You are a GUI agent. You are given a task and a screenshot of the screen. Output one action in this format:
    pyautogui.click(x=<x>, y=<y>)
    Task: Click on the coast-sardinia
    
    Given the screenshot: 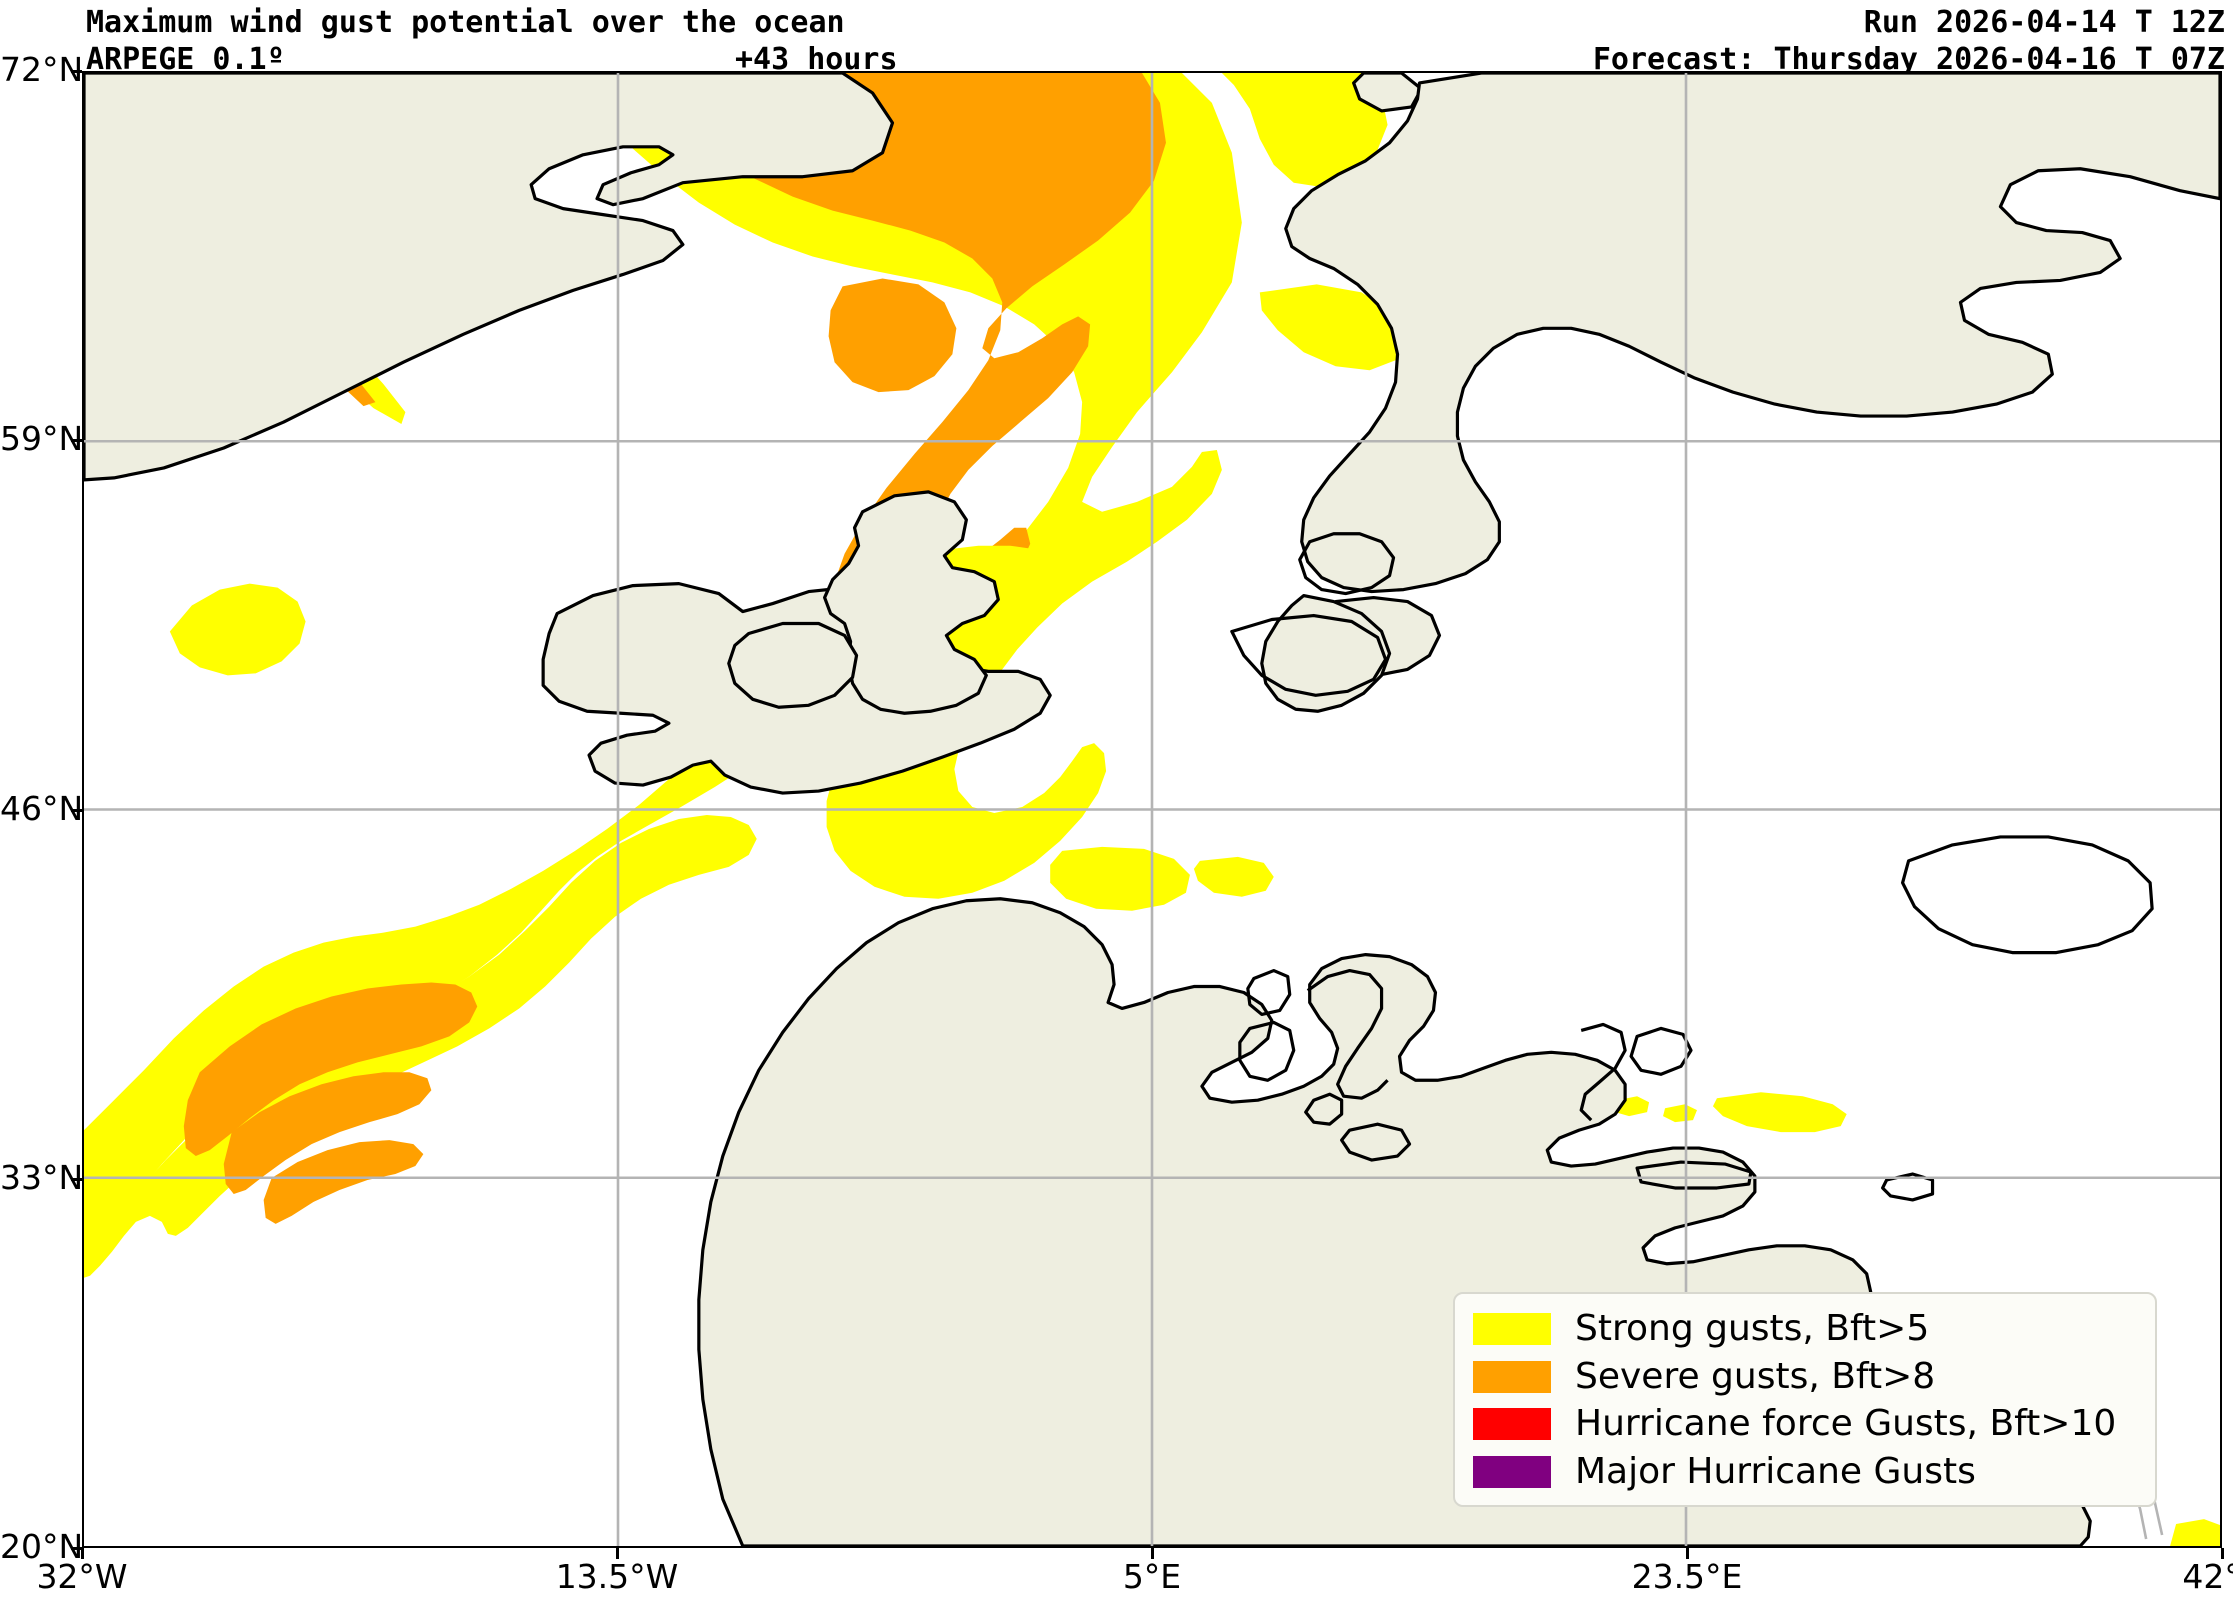 What is the action you would take?
    pyautogui.click(x=1267, y=1051)
    